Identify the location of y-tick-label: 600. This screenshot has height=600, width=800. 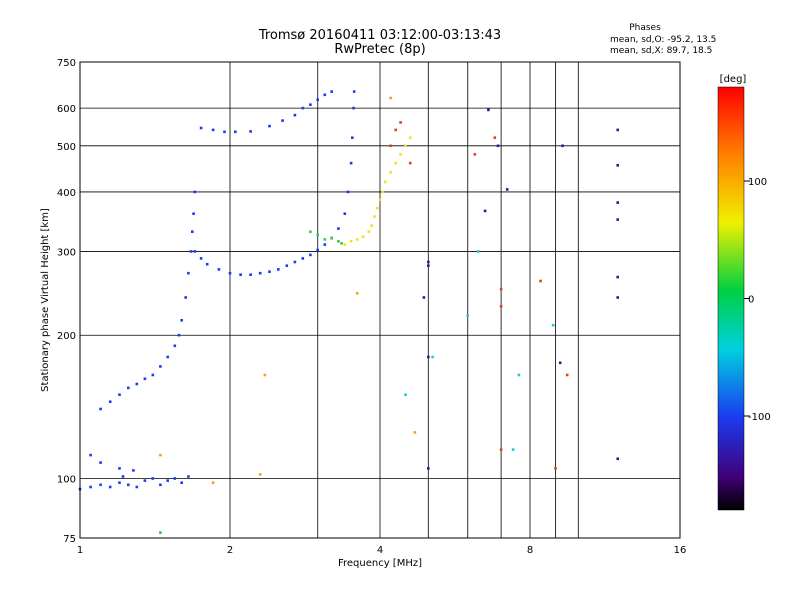
(66, 109).